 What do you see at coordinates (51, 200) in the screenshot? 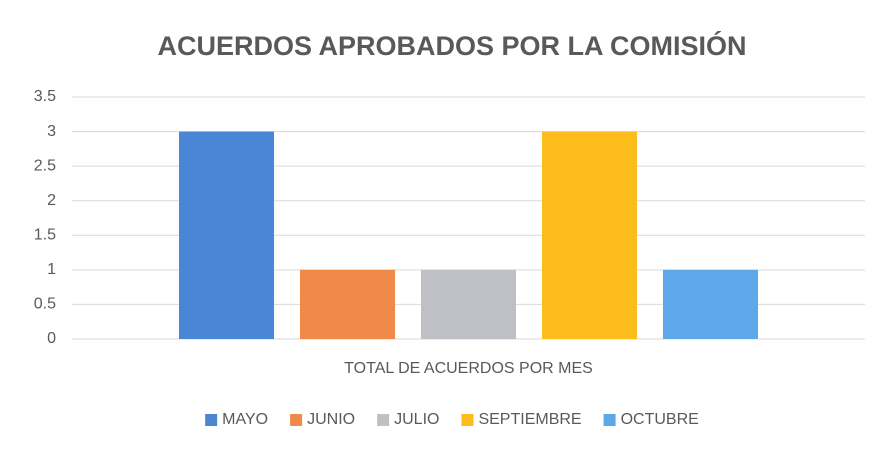
I see `y-tick-label: 2` at bounding box center [51, 200].